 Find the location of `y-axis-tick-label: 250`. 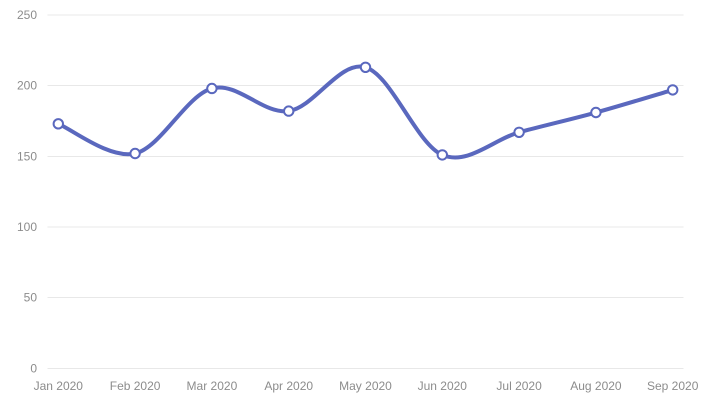

y-axis-tick-label: 250 is located at coordinates (27, 15).